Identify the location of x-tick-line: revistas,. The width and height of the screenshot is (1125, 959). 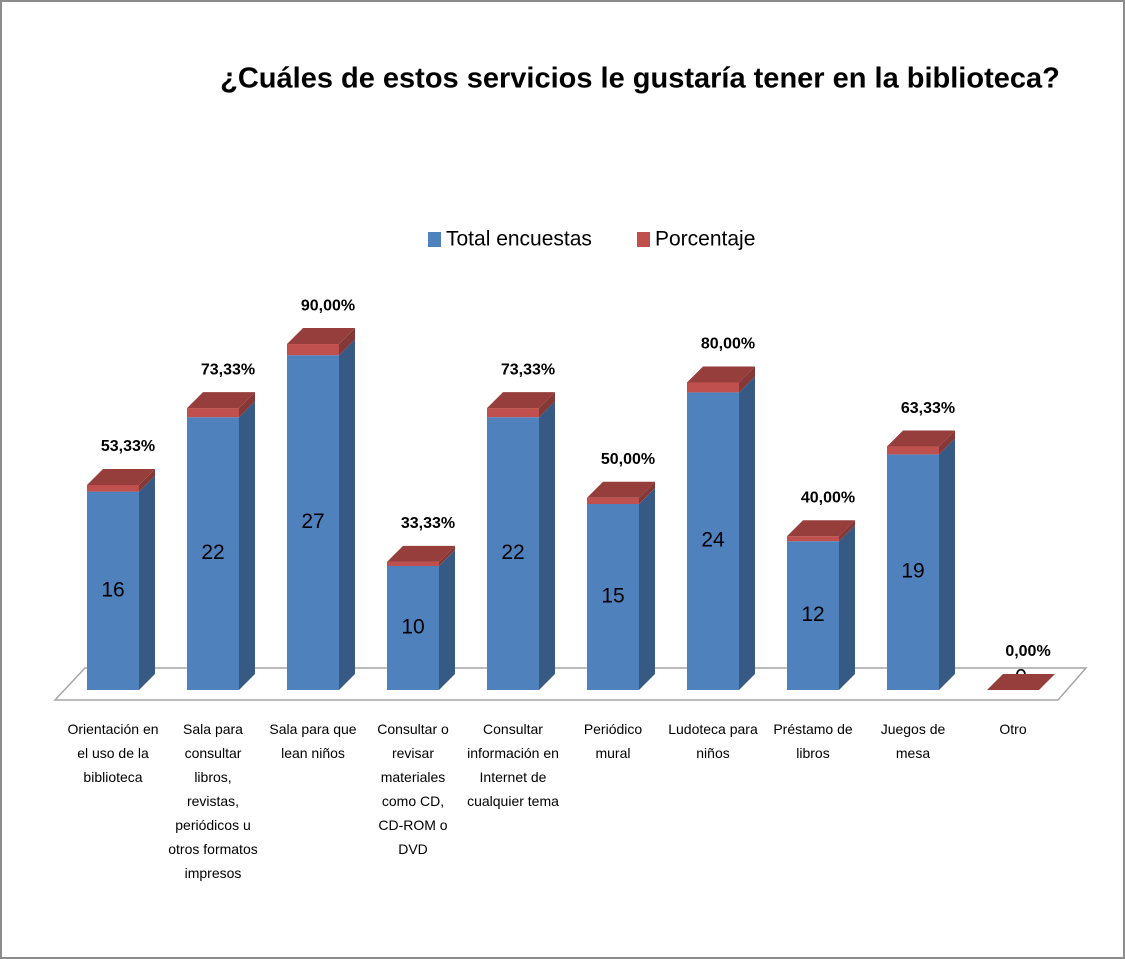
(213, 801).